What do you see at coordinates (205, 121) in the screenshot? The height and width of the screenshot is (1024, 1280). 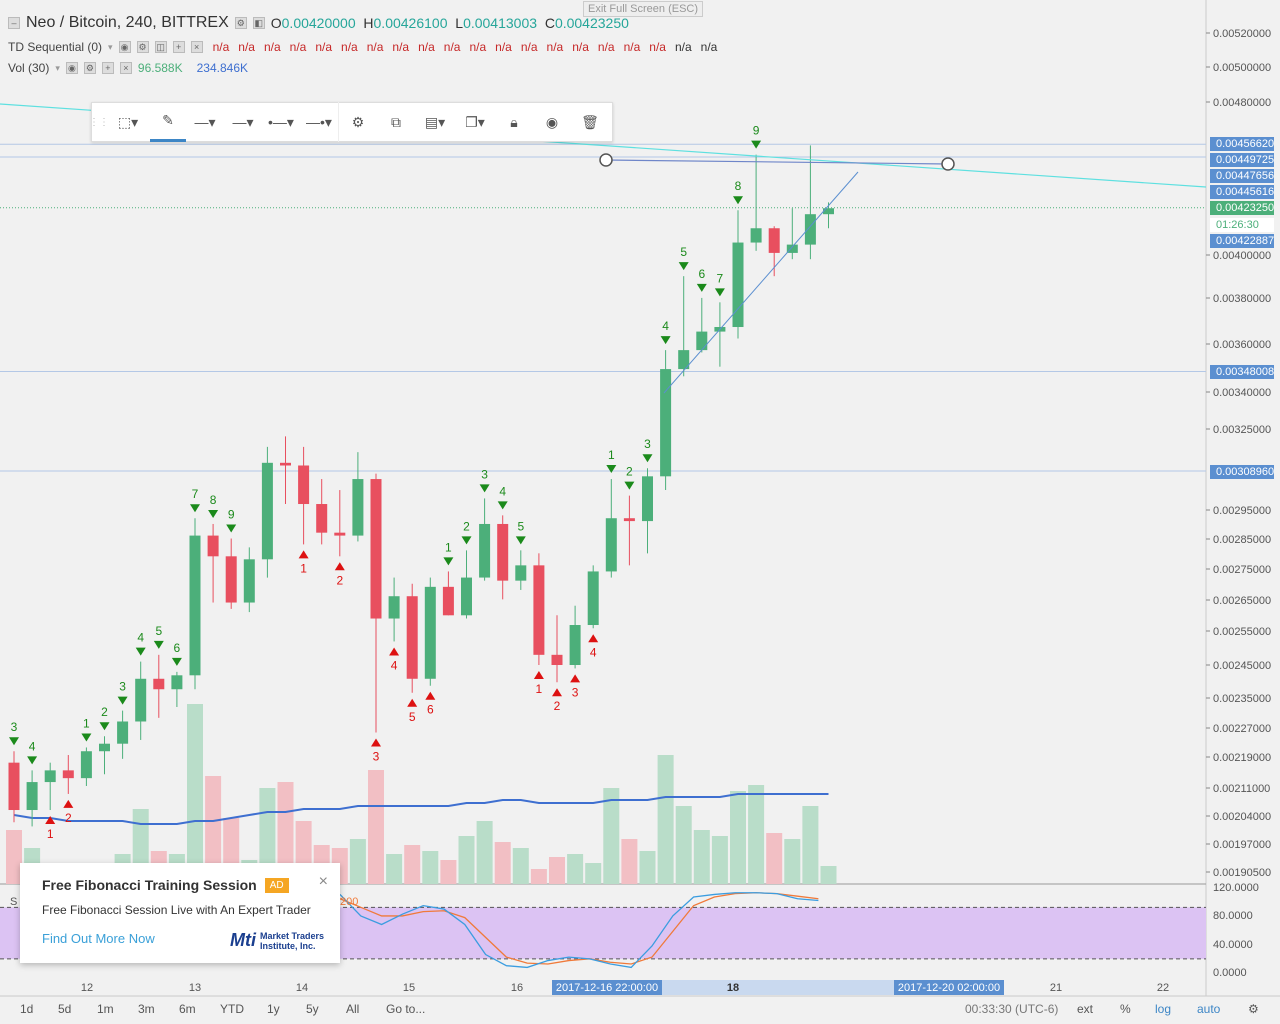 I see `line-style-1-icon: —▾` at bounding box center [205, 121].